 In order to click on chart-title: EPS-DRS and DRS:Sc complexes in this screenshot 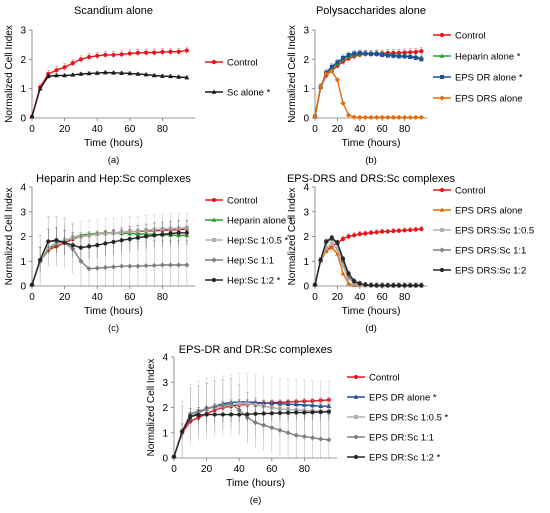, I will do `click(371, 179)`.